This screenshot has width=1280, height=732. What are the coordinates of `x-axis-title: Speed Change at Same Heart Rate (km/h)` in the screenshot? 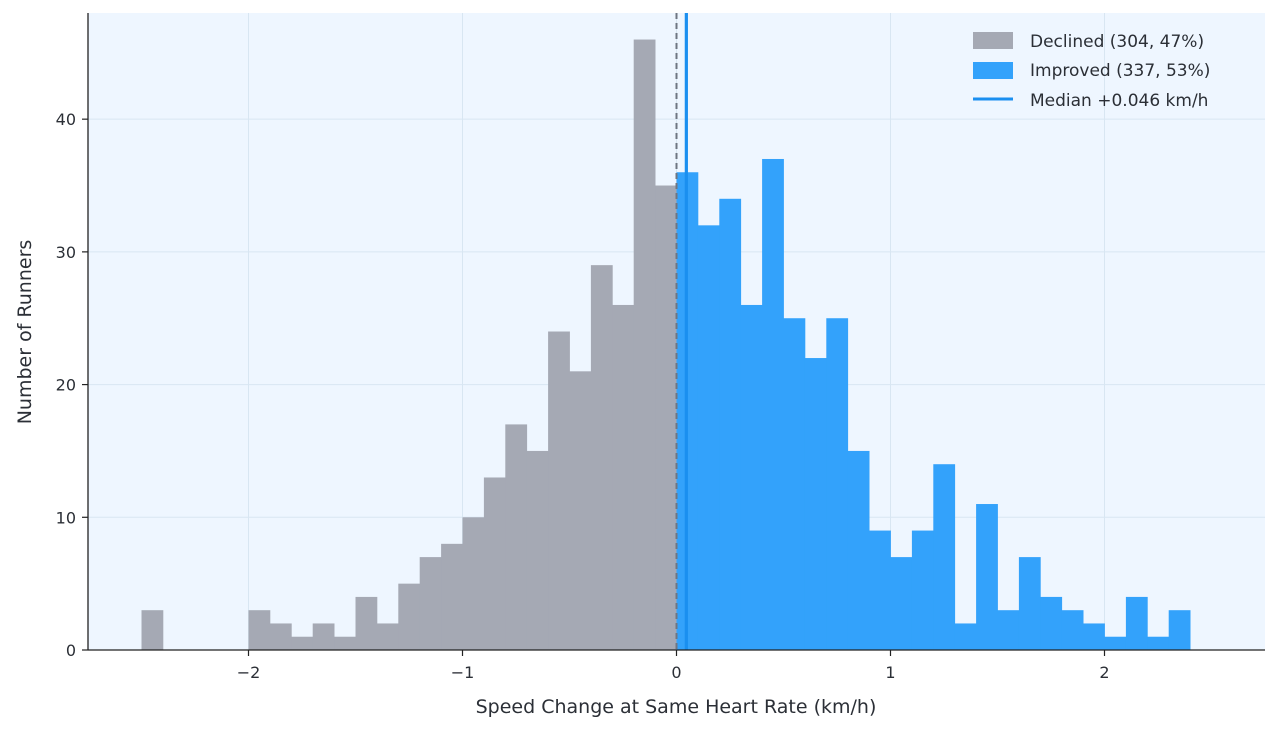 It's located at (676, 707).